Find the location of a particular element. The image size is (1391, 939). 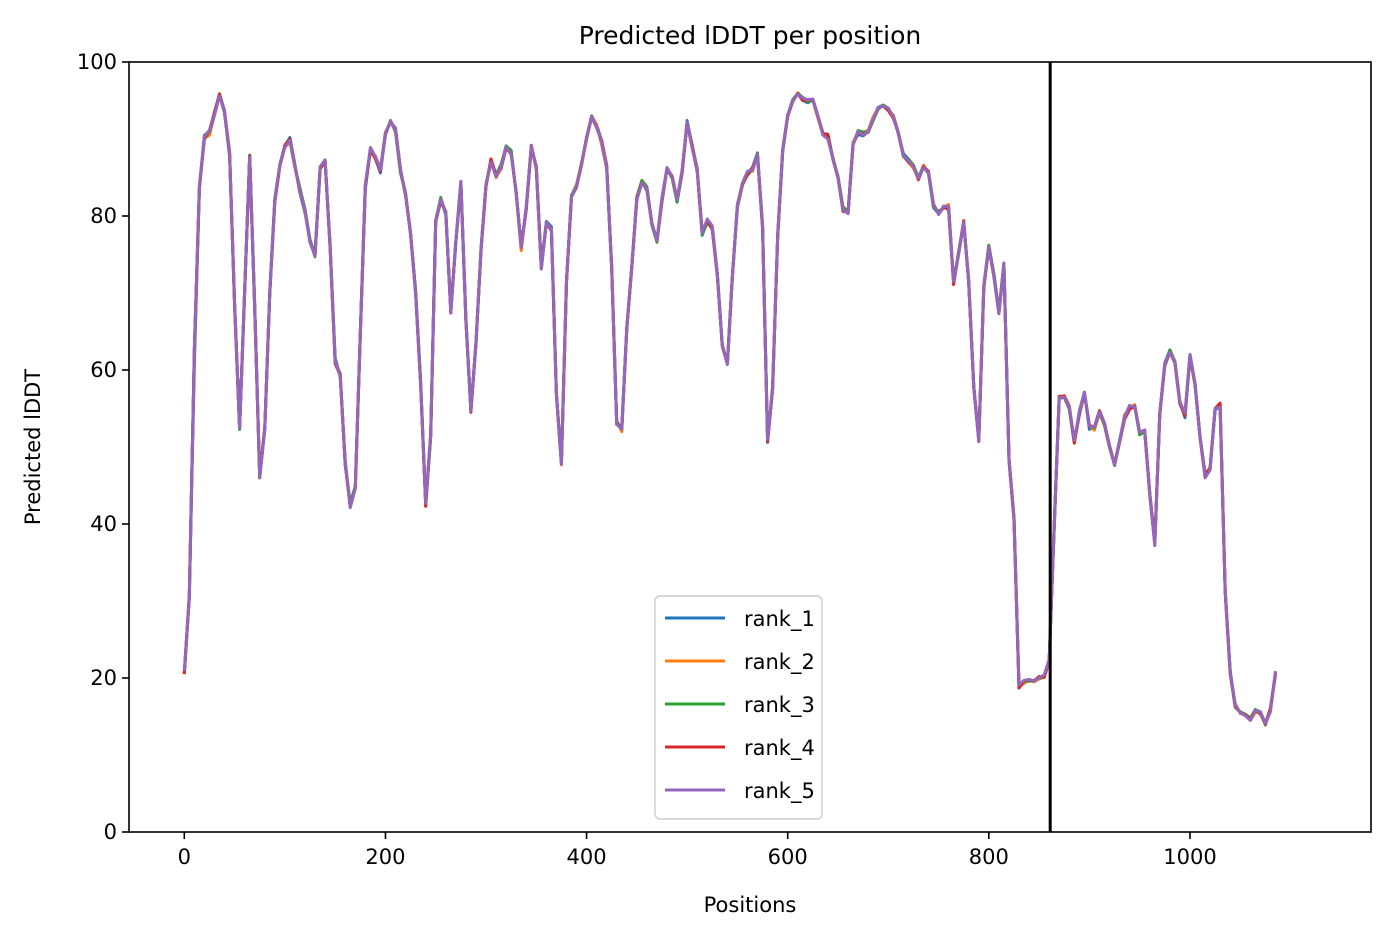

y-axis-label: Predicted lDDT is located at coordinates (33, 447).